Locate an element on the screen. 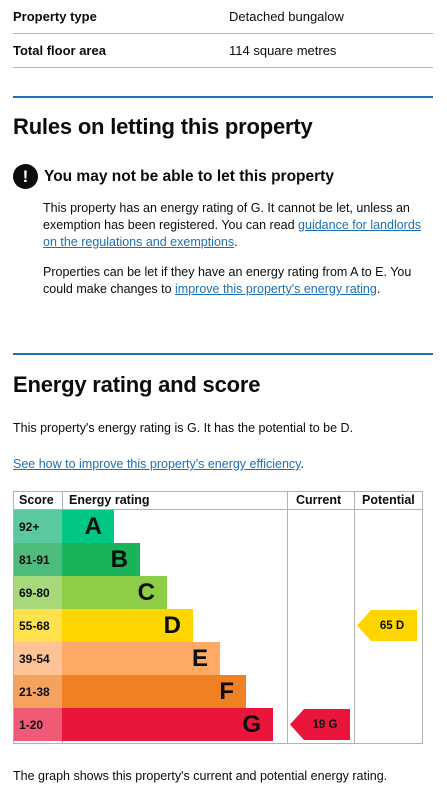  warning-icon: ! is located at coordinates (25, 176).